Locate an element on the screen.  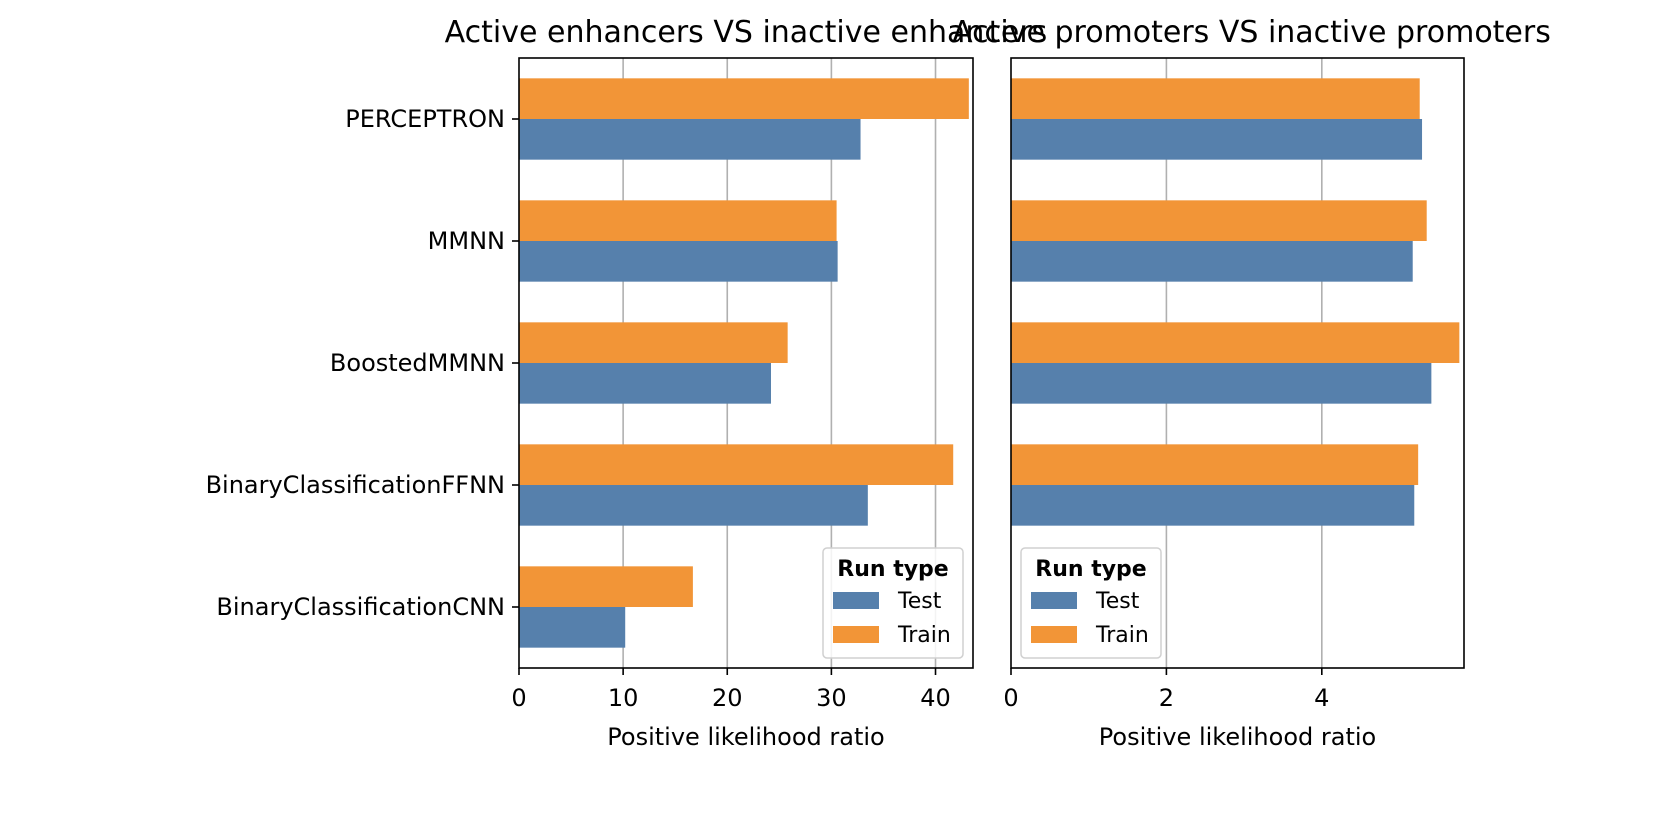
enhancers-legend-label-test: Test is located at coordinates (919, 601).